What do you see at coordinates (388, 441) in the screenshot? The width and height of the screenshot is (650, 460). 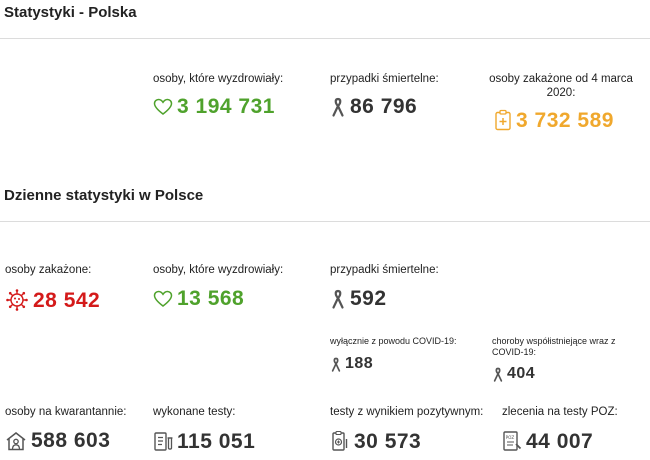 I see `stat-value: 30 573` at bounding box center [388, 441].